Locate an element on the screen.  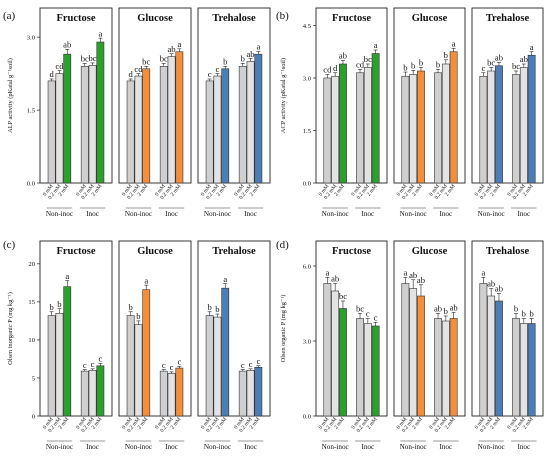
facet-title: Trehalose is located at coordinates (234, 18).